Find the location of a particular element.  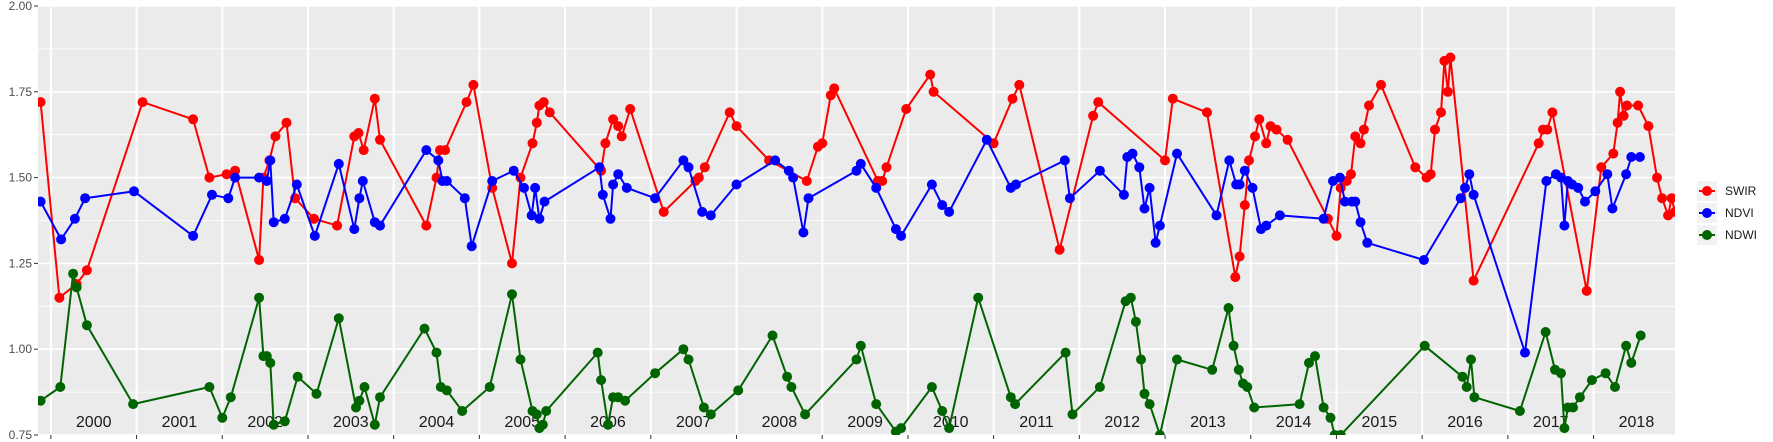

year-label: 2009 is located at coordinates (865, 422).